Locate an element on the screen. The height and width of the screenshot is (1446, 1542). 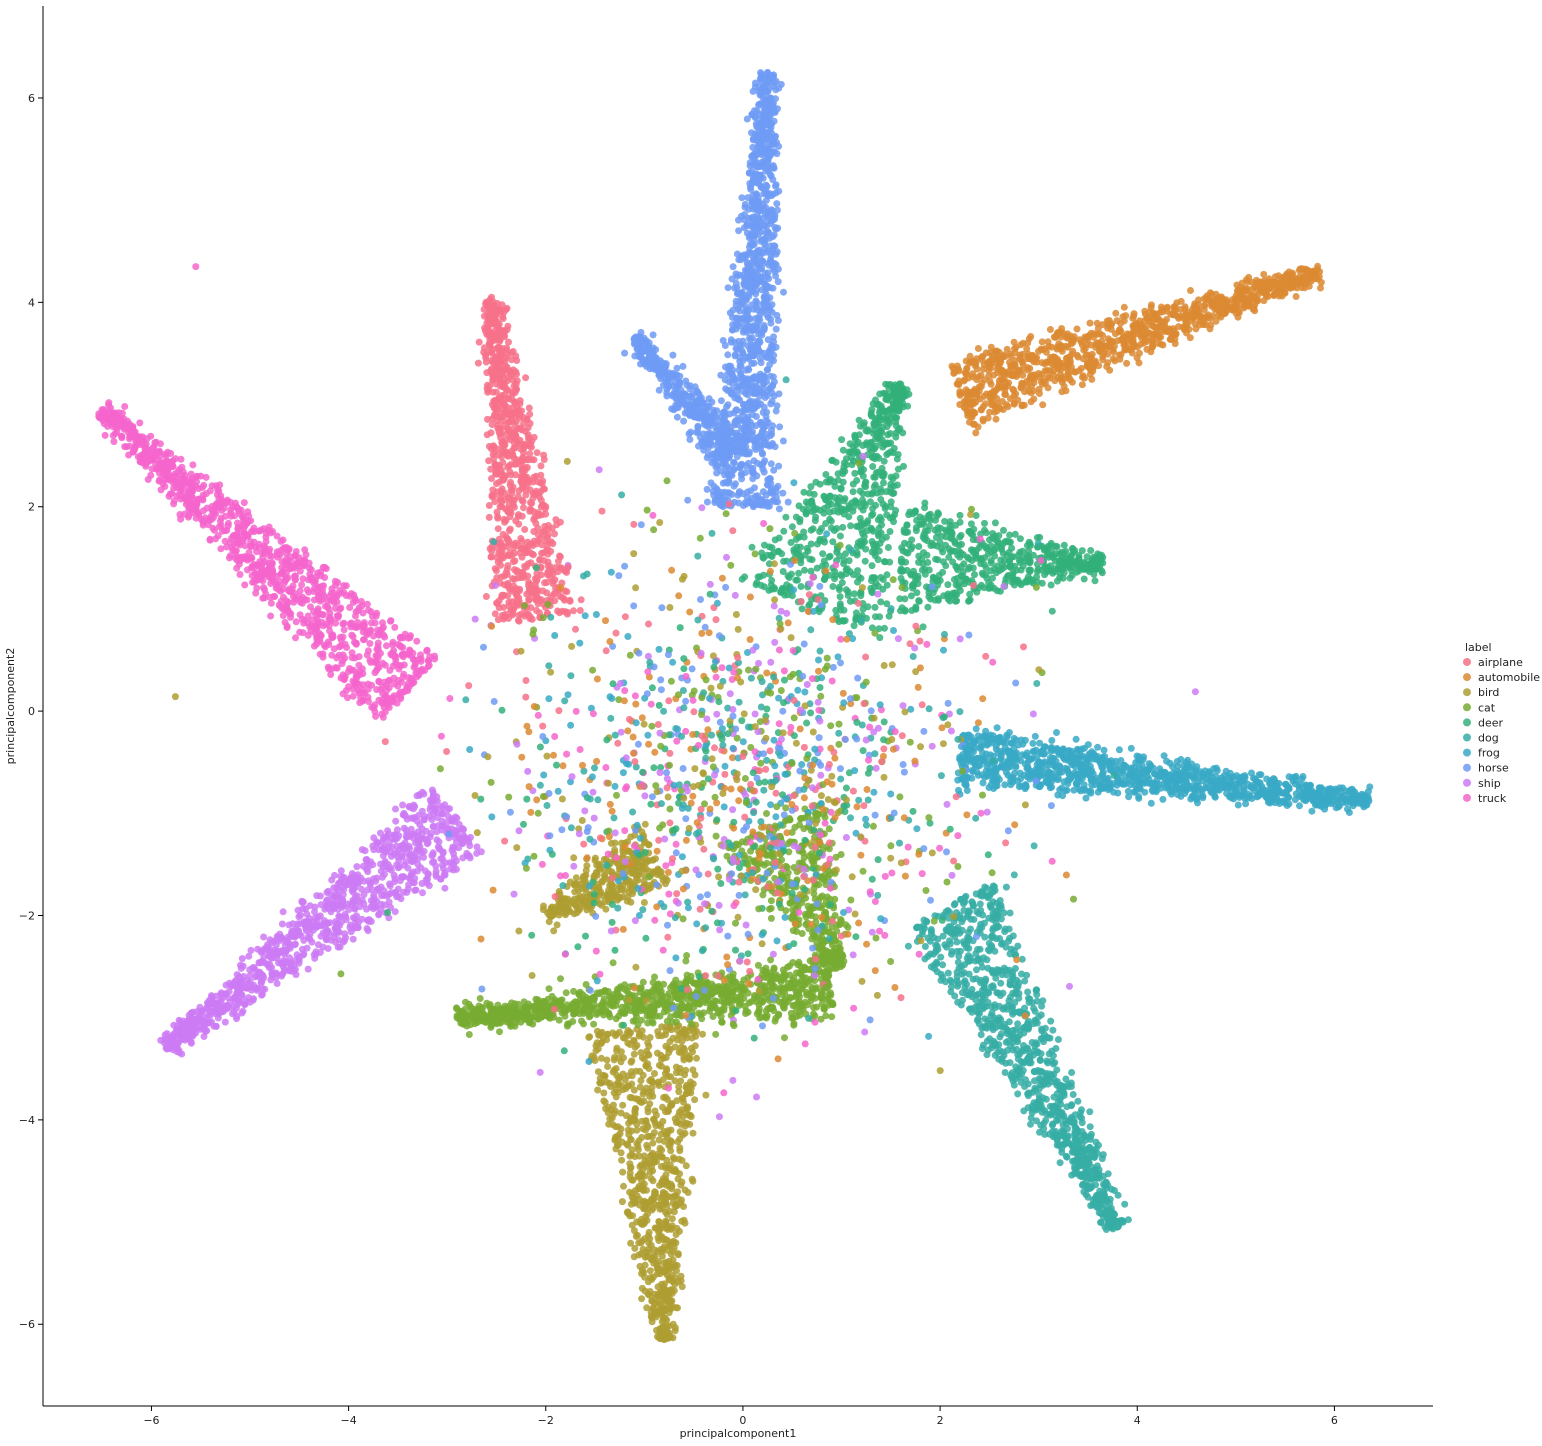
series-deer is located at coordinates (922, 511).